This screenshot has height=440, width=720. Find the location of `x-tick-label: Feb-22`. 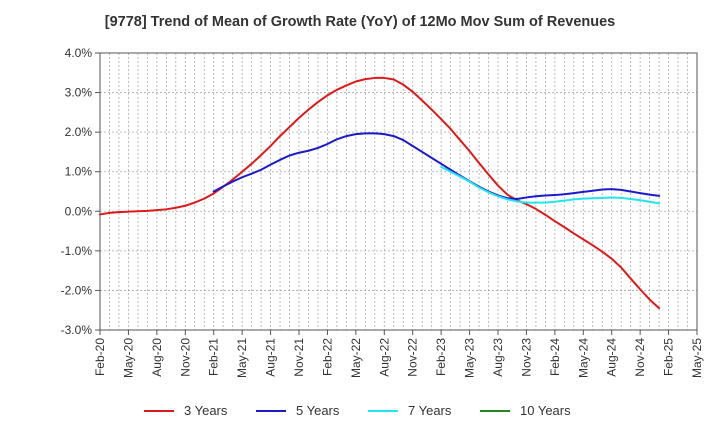

x-tick-label: Feb-22 is located at coordinates (327, 357).